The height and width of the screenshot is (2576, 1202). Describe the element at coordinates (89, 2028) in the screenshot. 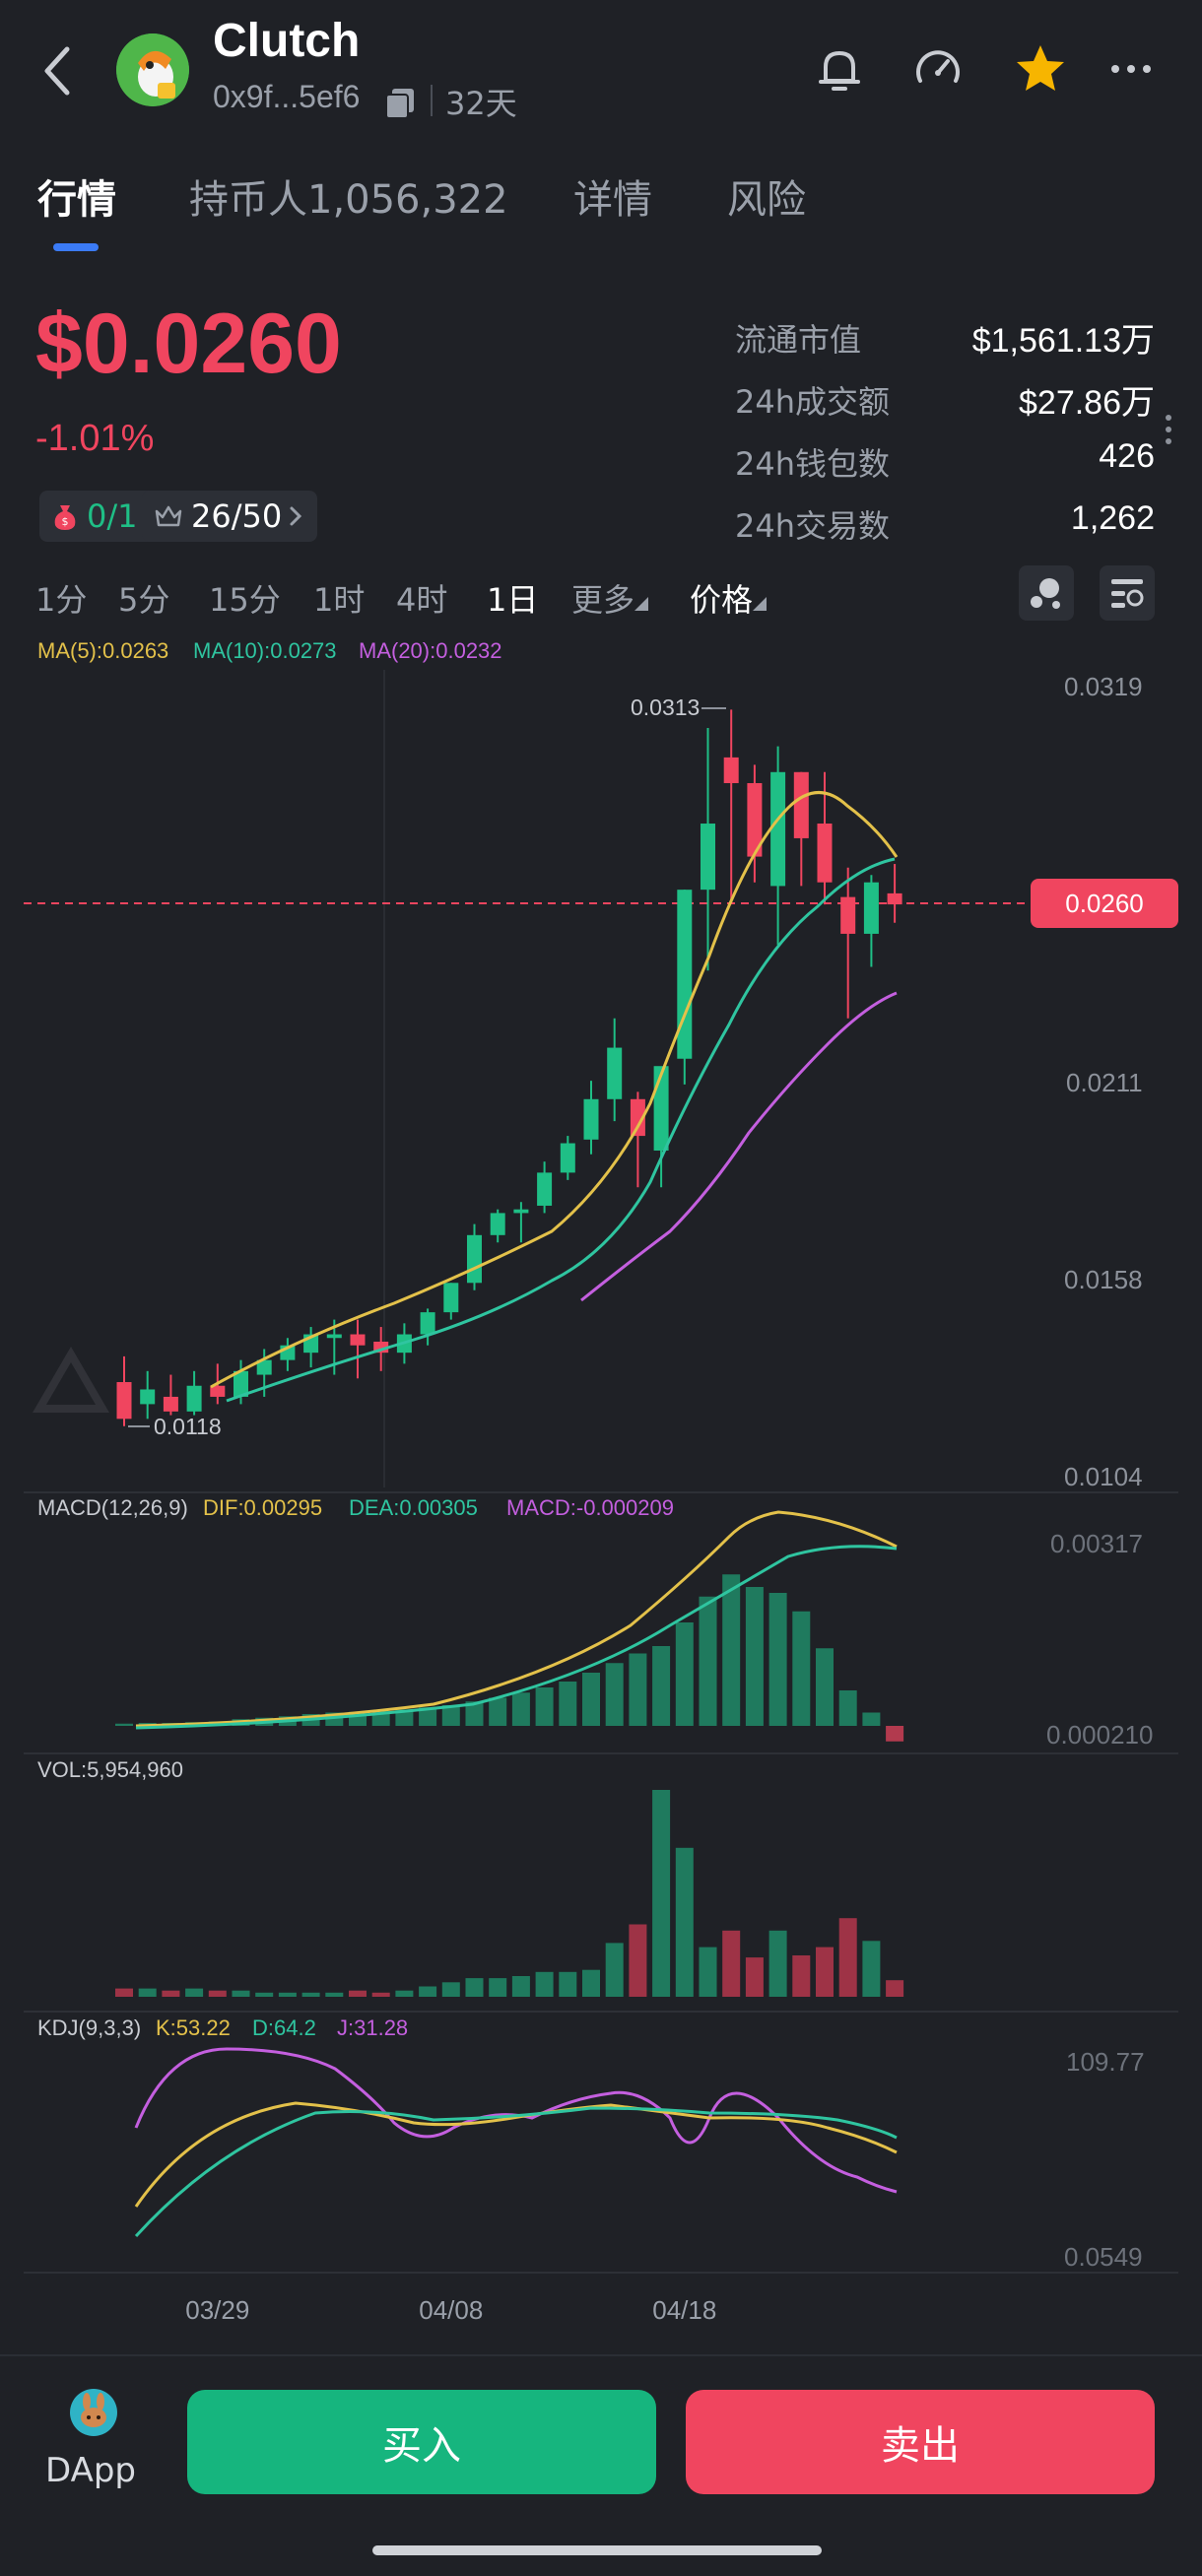

I see `kdj-title: KDJ(9,3,3)` at that location.